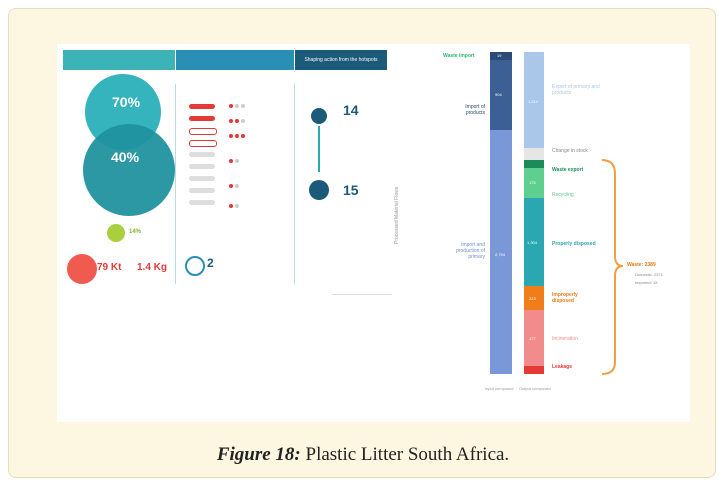 The image size is (726, 485). I want to click on waste-bracket, so click(612, 267).